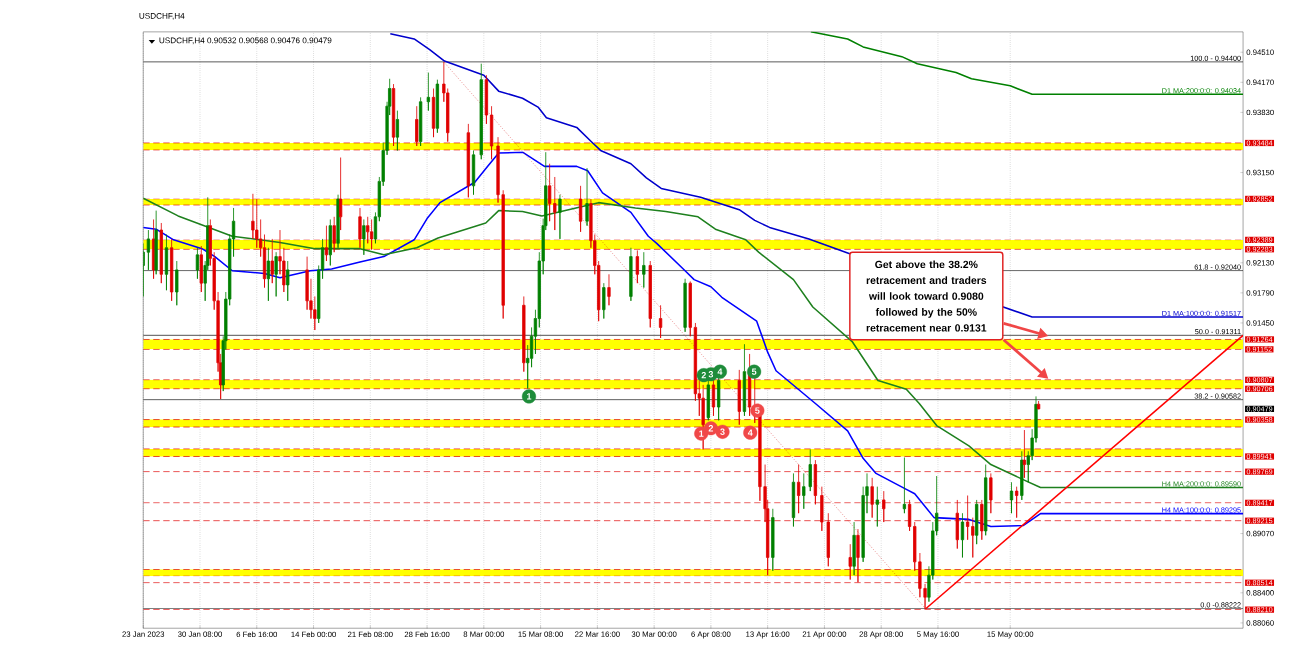 This screenshot has height=654, width=1295. What do you see at coordinates (245, 41) in the screenshot?
I see `text: USDCHF,H4 0.90532 0.90568 0.90476 0.90479` at bounding box center [245, 41].